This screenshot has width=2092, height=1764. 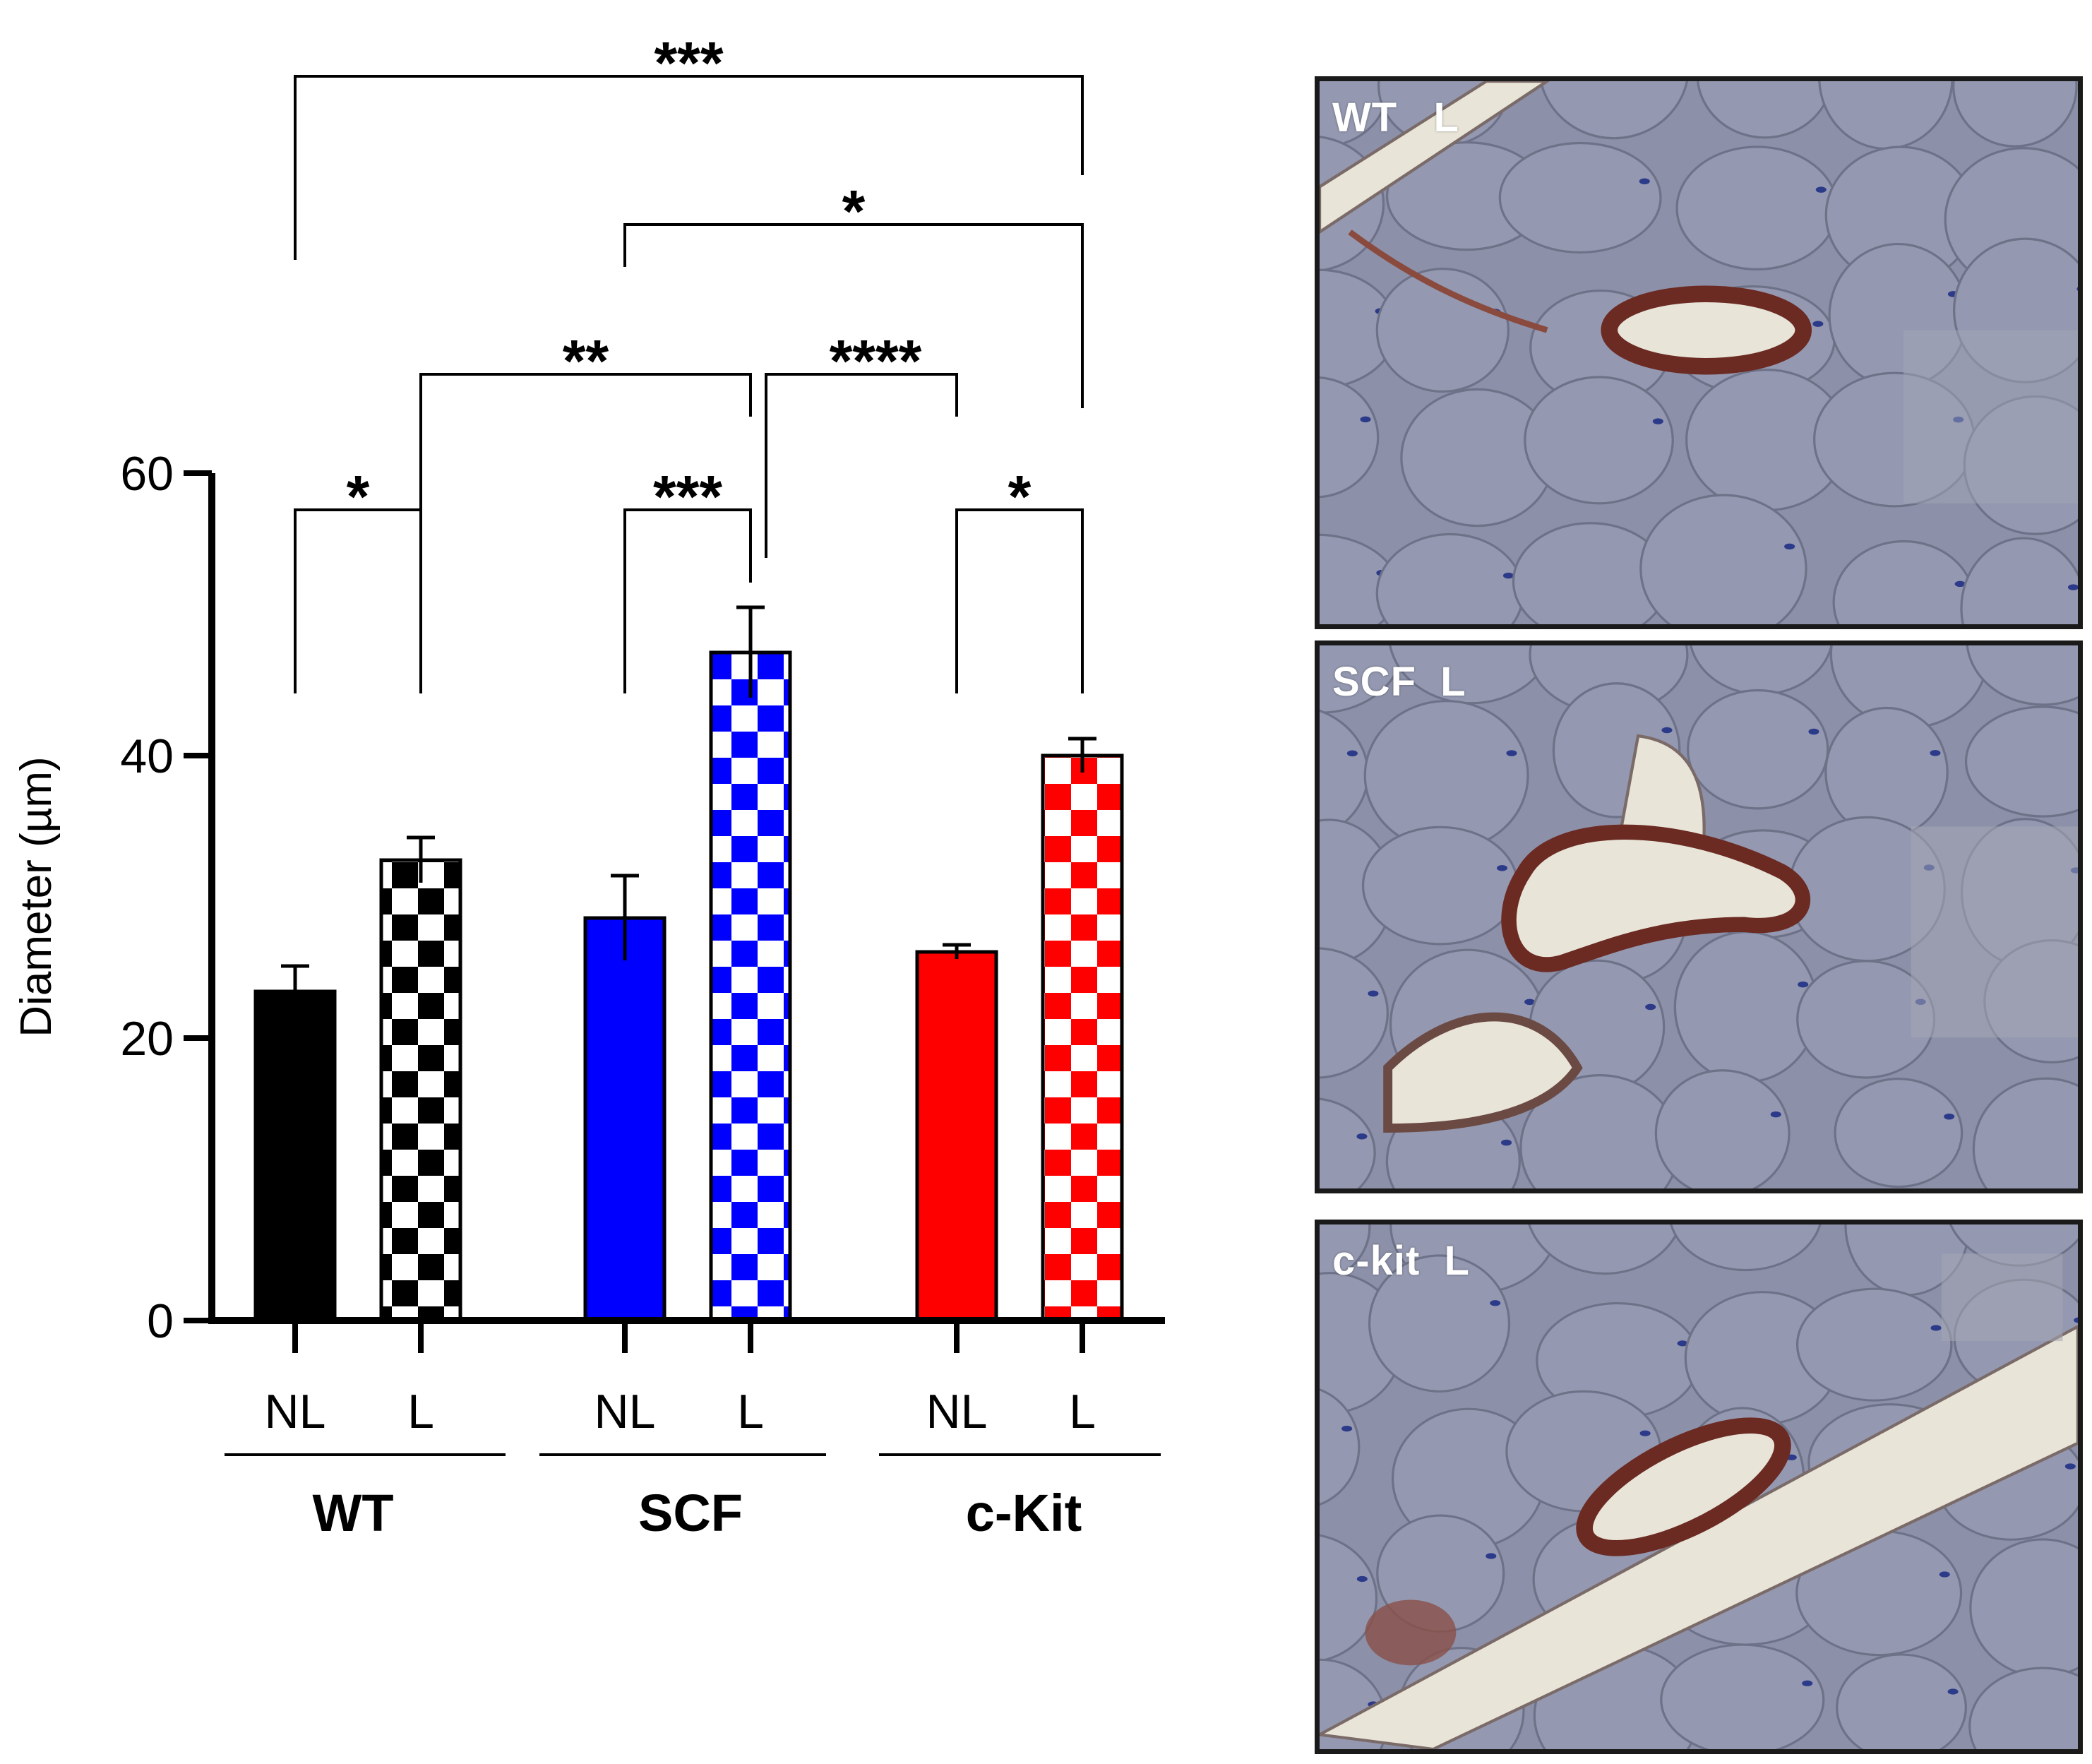 I want to click on significance-label: ****, so click(x=876, y=361).